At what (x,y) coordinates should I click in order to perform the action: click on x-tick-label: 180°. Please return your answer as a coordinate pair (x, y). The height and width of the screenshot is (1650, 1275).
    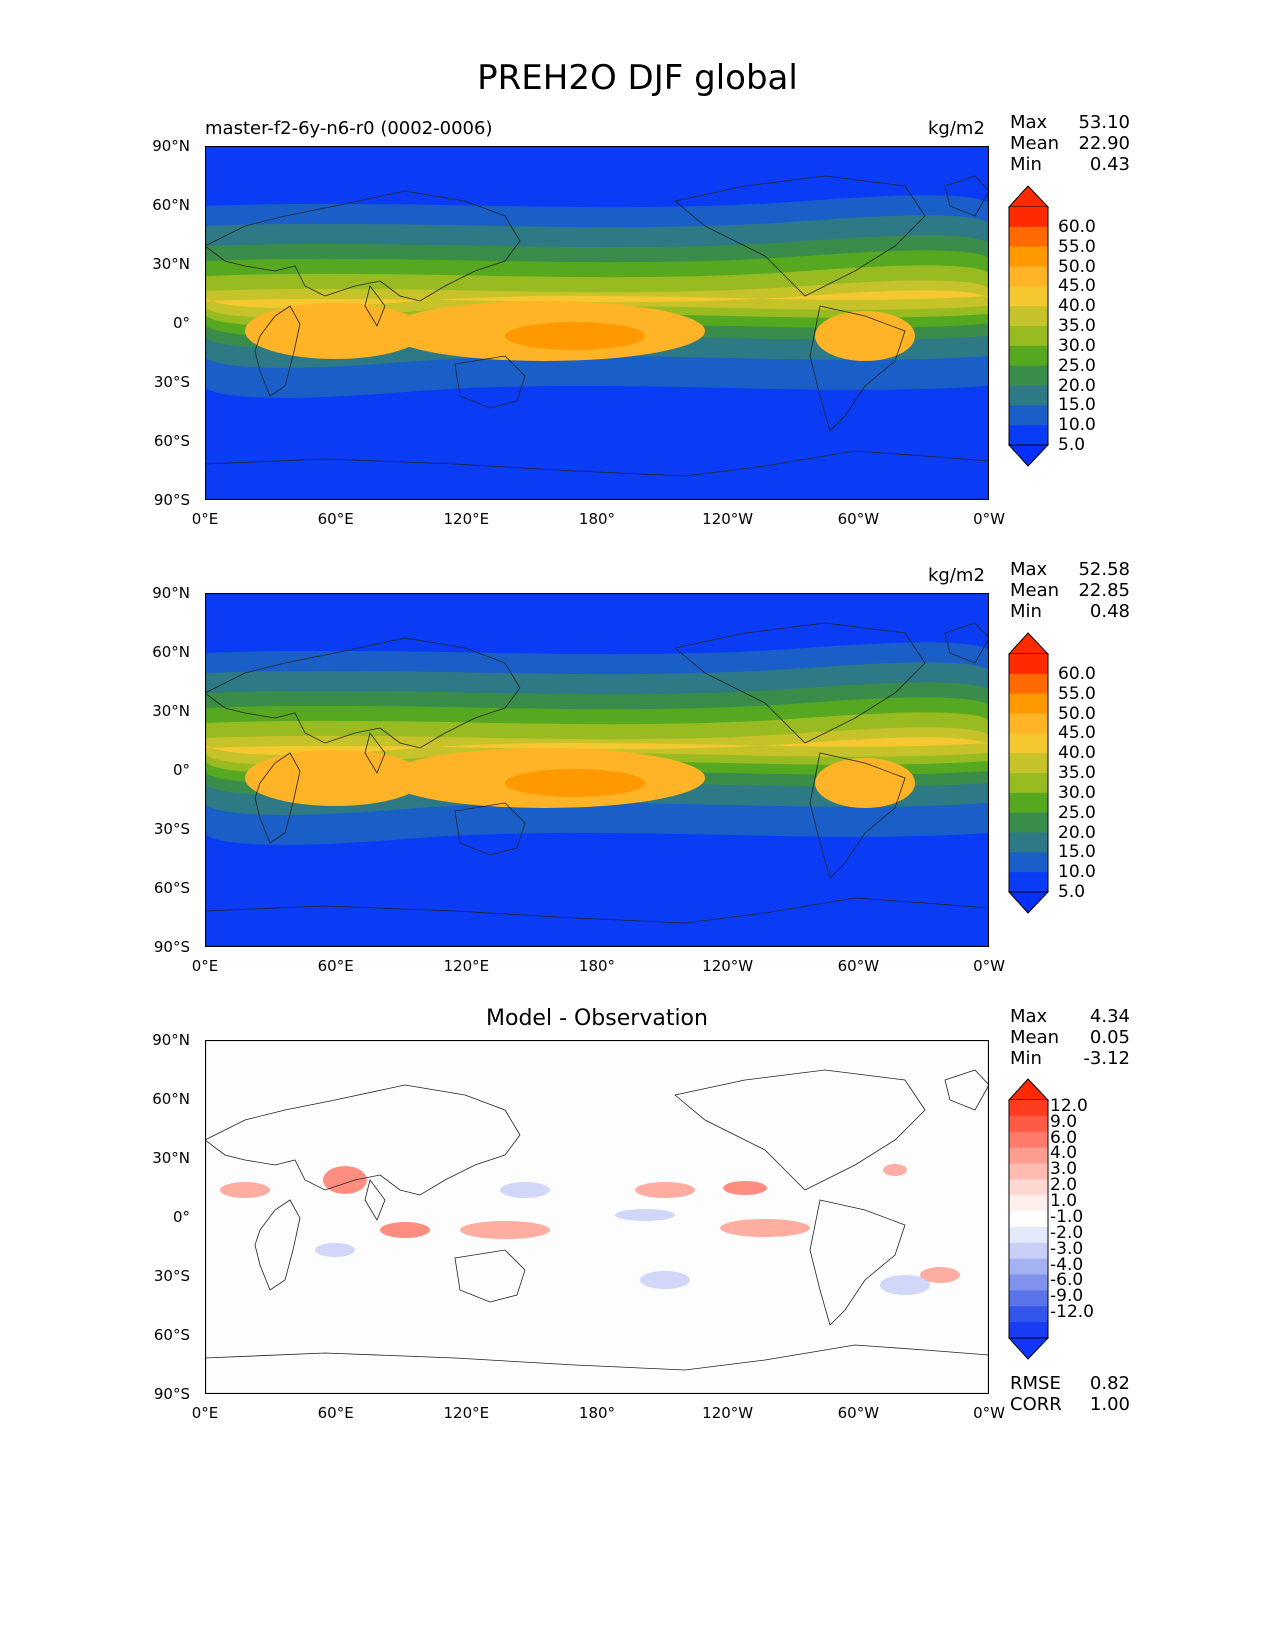
    Looking at the image, I should click on (597, 1413).